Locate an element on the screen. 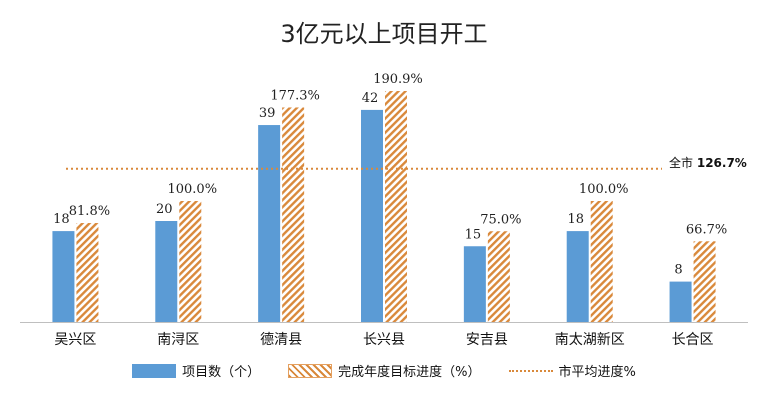  x-tick-label-2: 德清县 is located at coordinates (281, 340).